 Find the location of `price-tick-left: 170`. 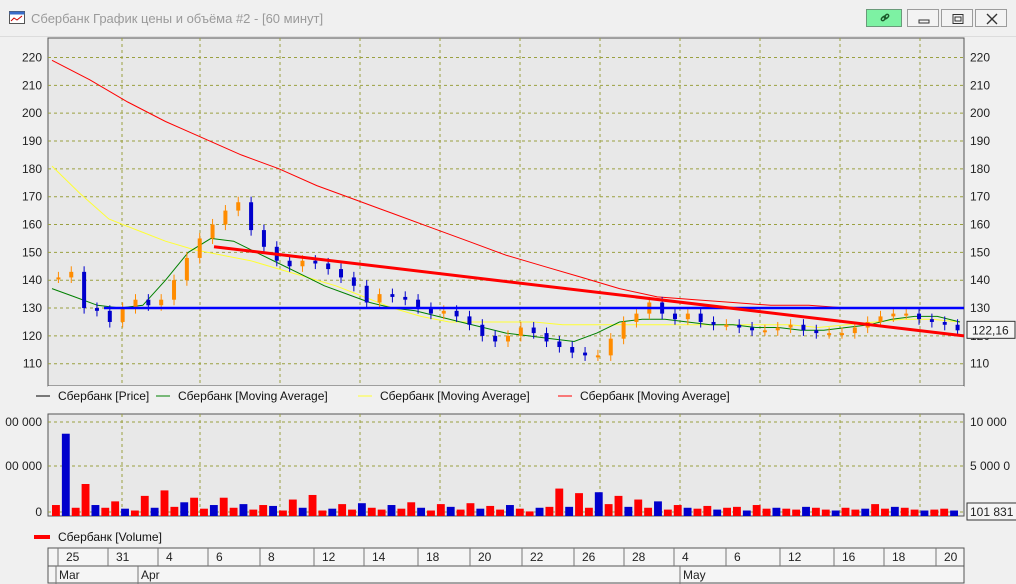

price-tick-left: 170 is located at coordinates (32, 197).